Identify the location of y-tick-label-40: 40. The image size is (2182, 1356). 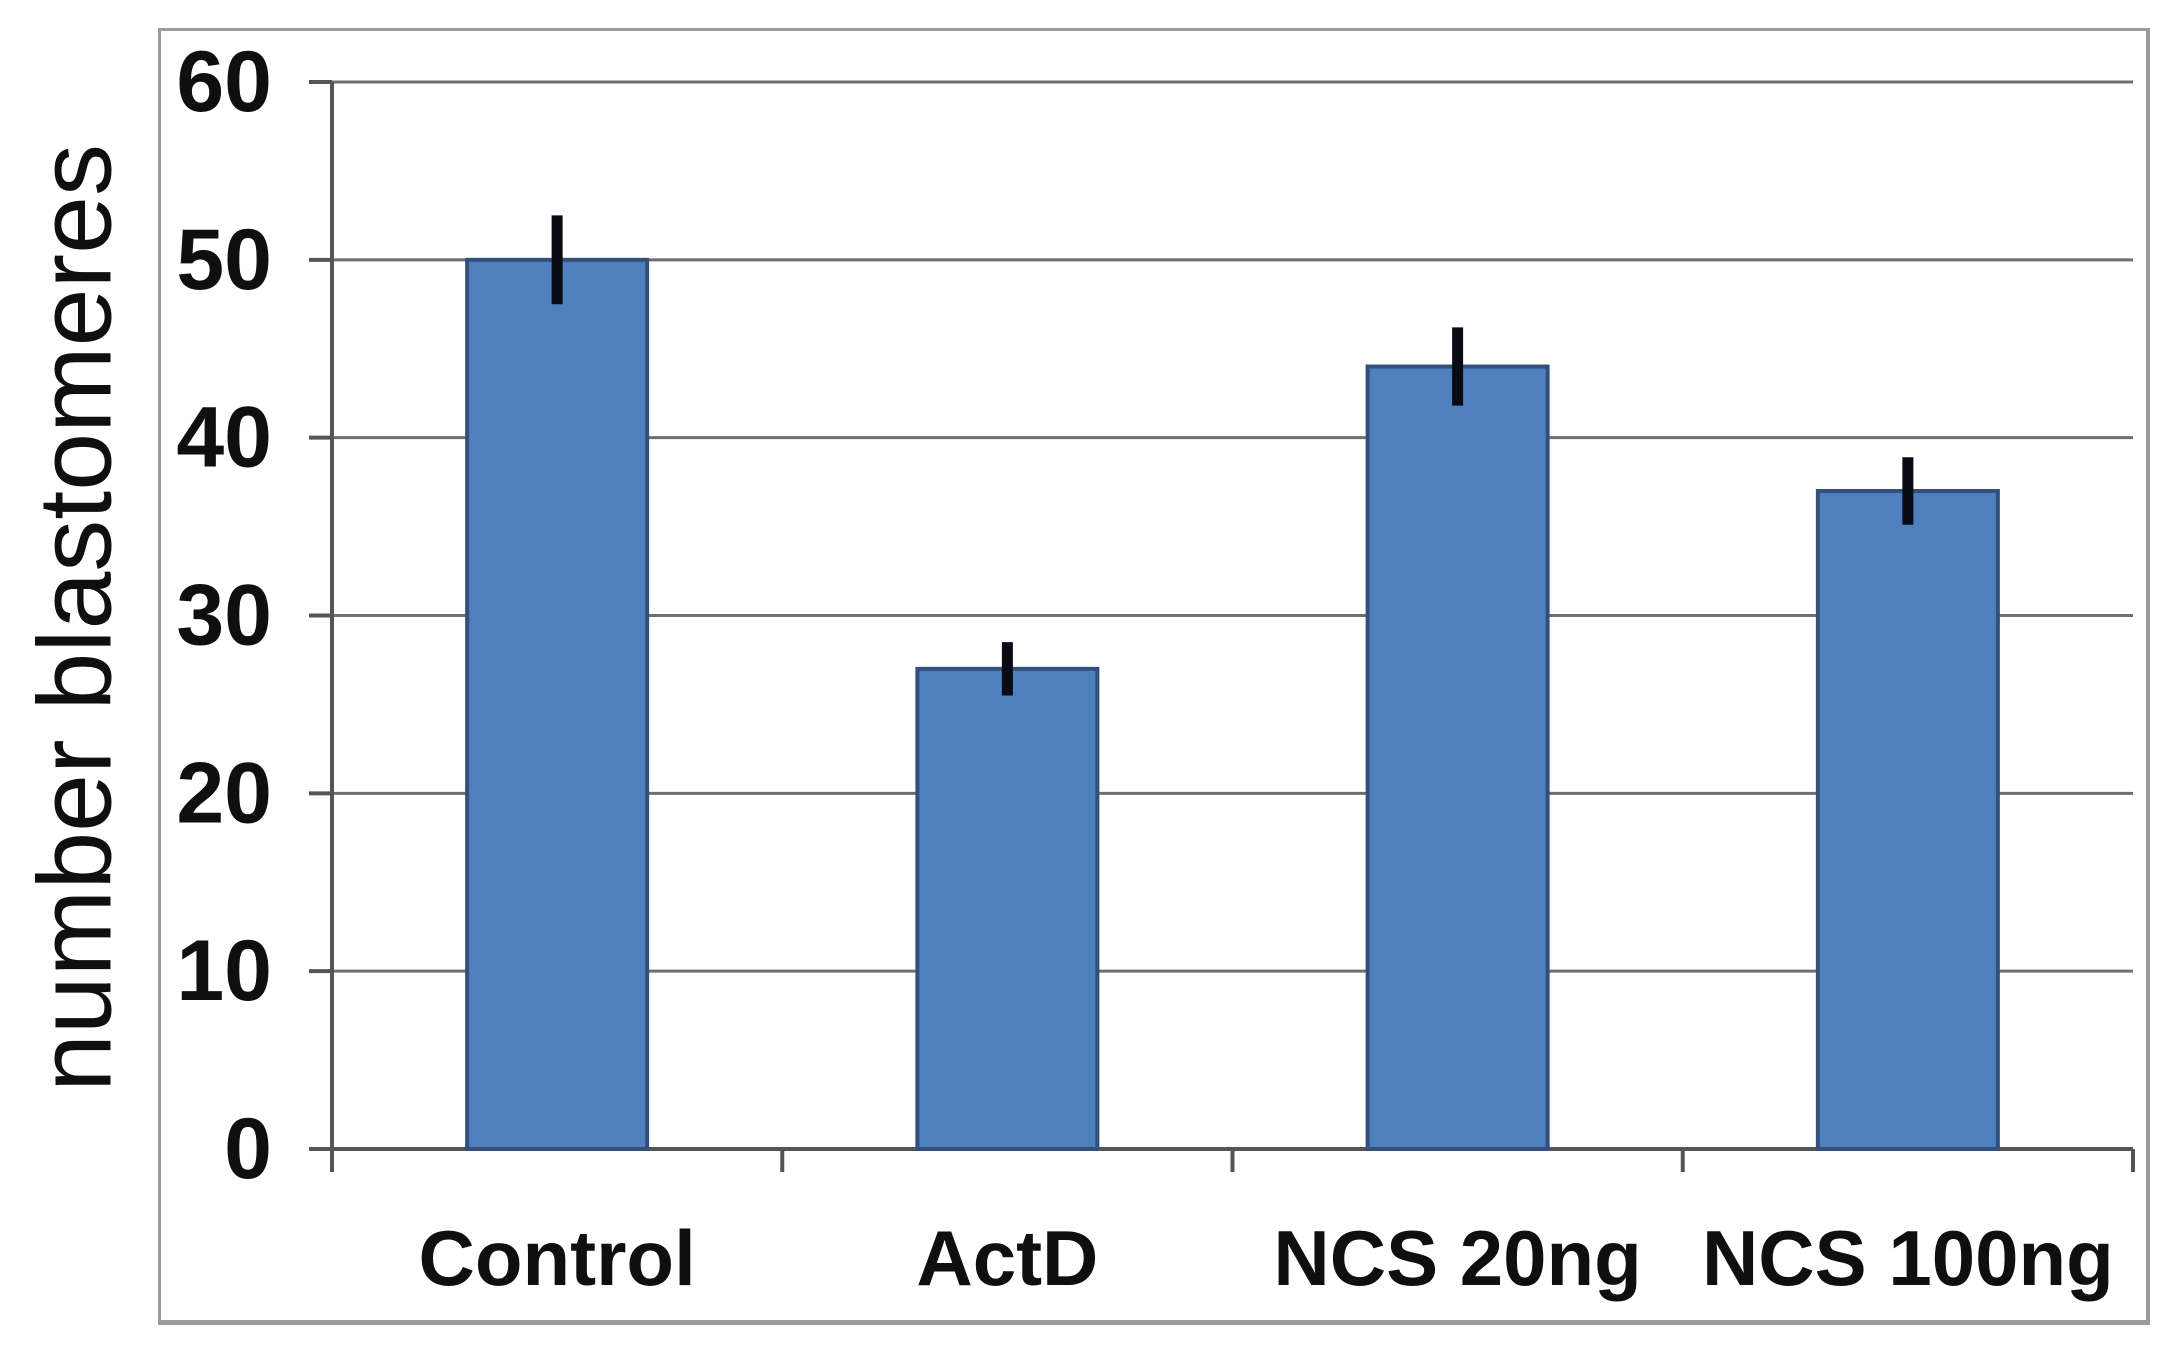
(224, 438).